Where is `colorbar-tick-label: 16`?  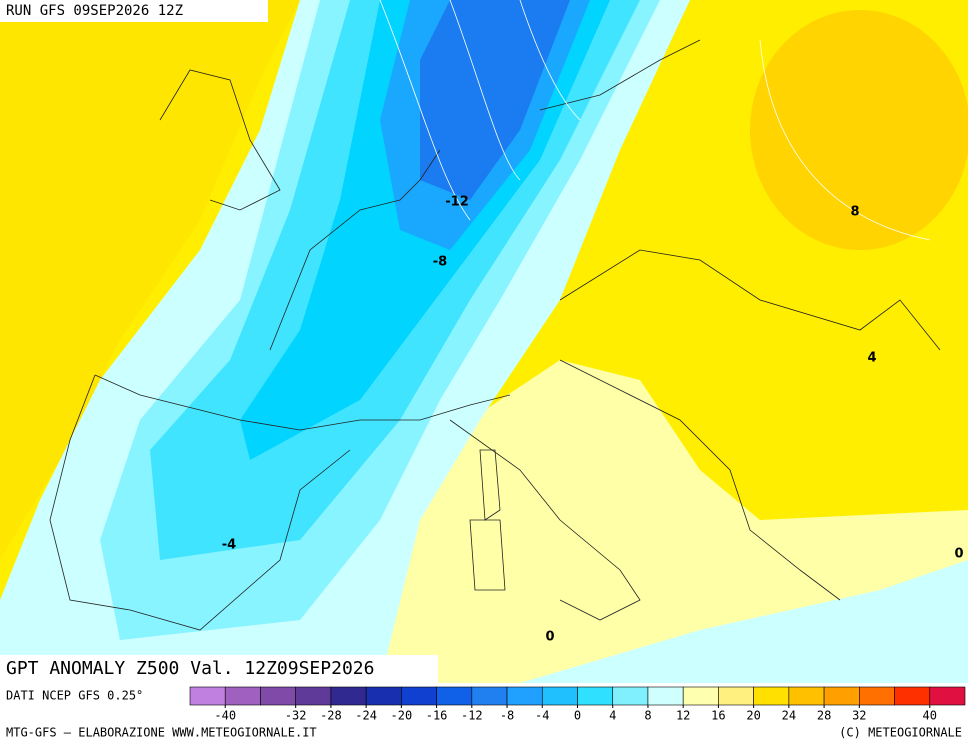 colorbar-tick-label: 16 is located at coordinates (718, 716).